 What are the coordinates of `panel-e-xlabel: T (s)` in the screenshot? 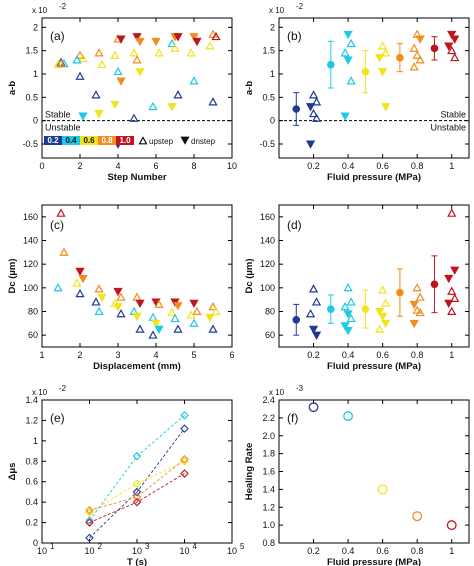 It's located at (137, 561).